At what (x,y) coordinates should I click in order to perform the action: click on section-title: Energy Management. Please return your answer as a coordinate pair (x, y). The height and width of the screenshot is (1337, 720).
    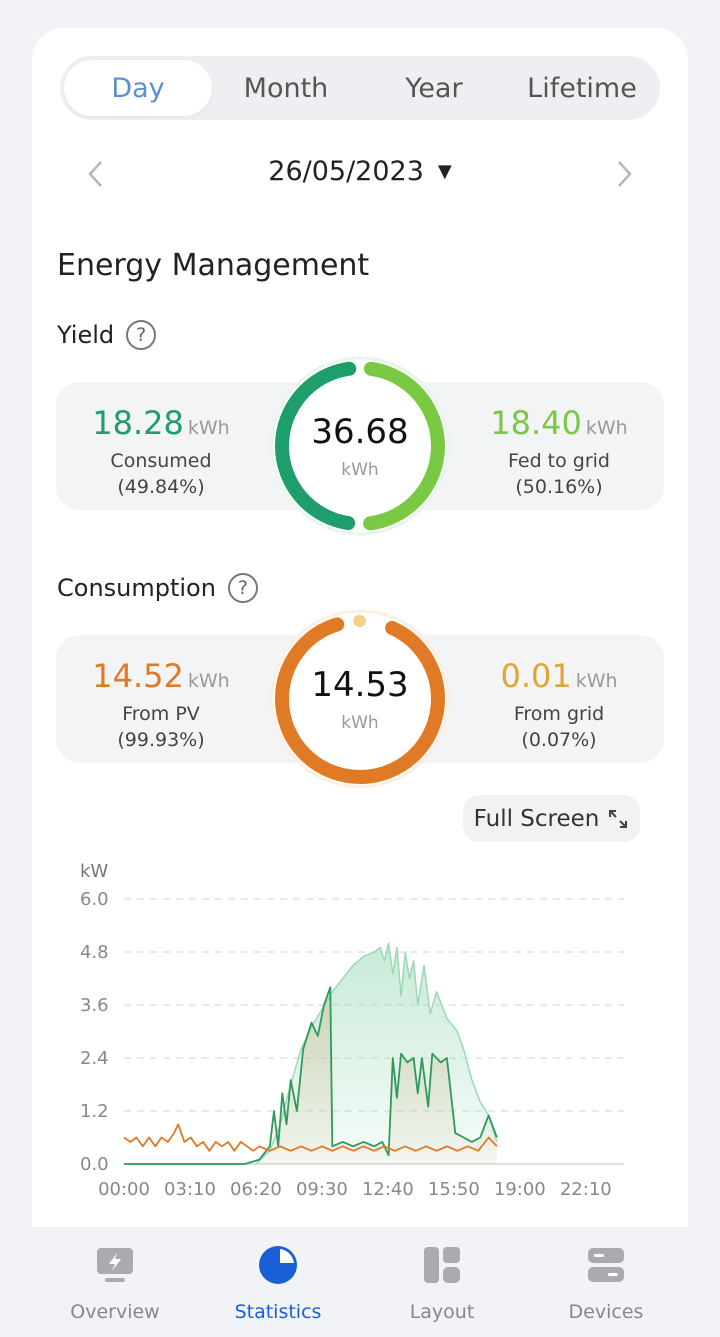
    Looking at the image, I should click on (213, 265).